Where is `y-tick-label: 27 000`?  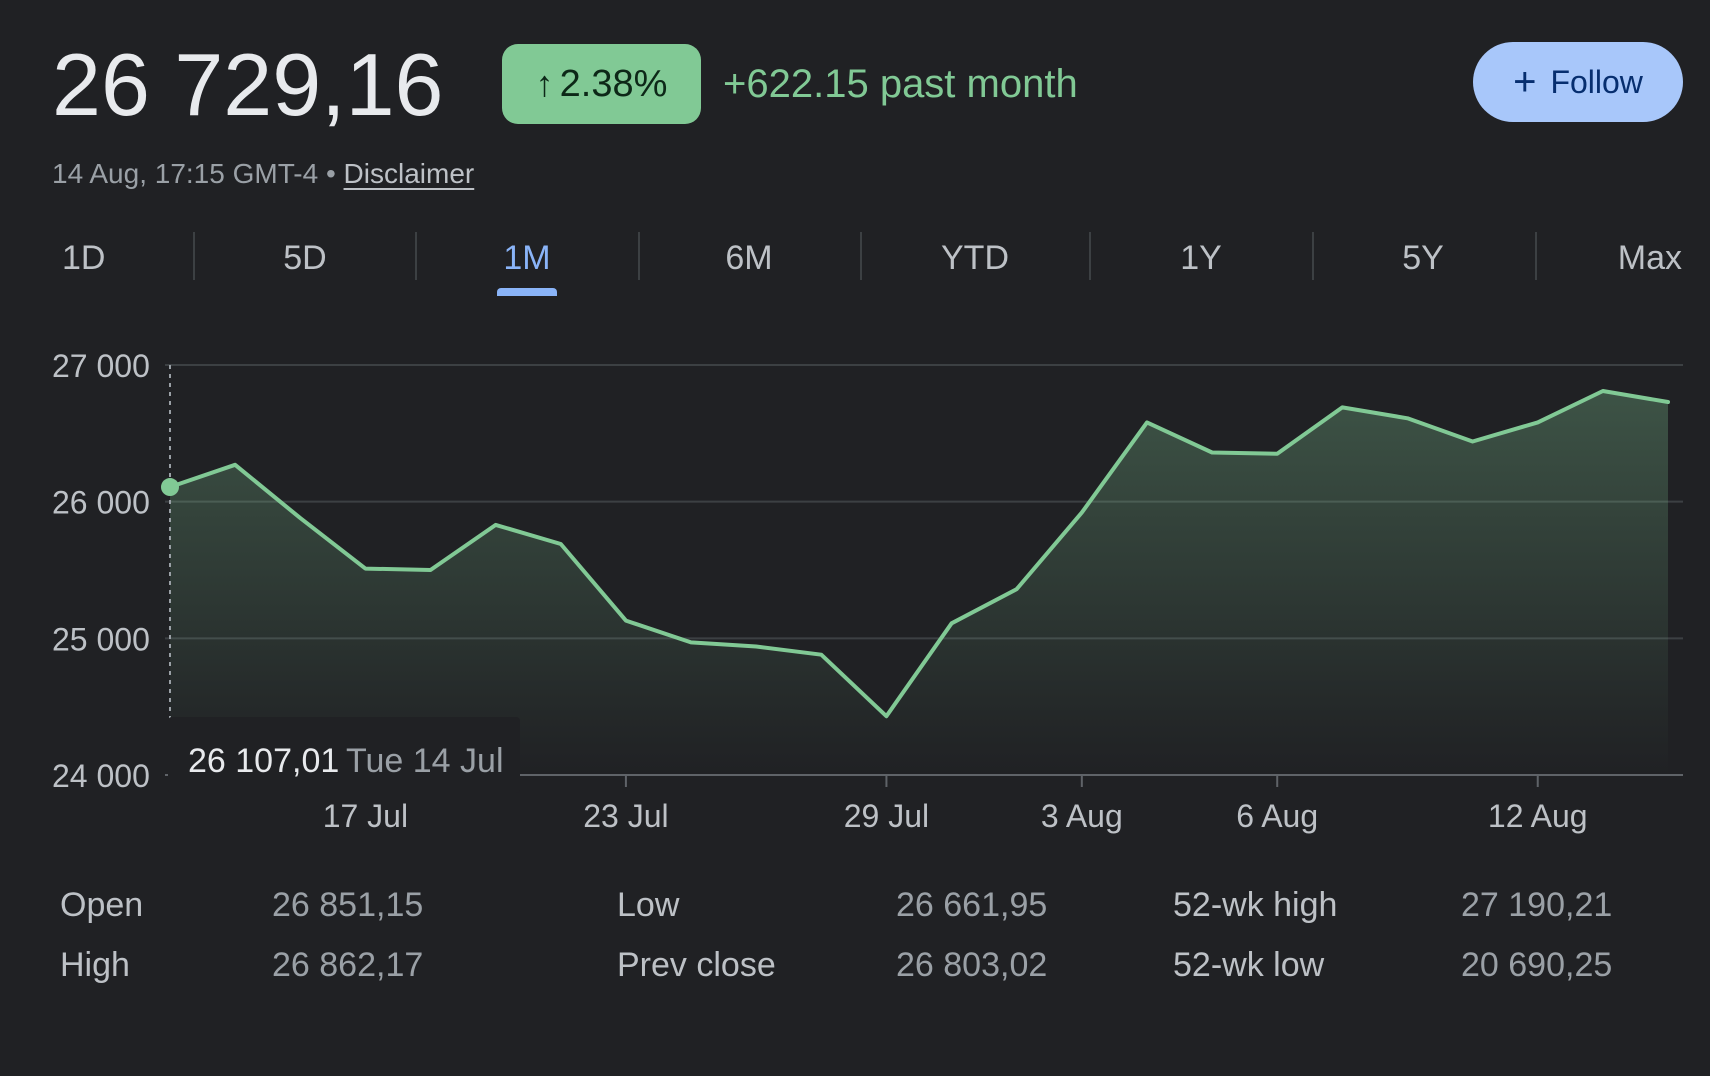 y-tick-label: 27 000 is located at coordinates (101, 366).